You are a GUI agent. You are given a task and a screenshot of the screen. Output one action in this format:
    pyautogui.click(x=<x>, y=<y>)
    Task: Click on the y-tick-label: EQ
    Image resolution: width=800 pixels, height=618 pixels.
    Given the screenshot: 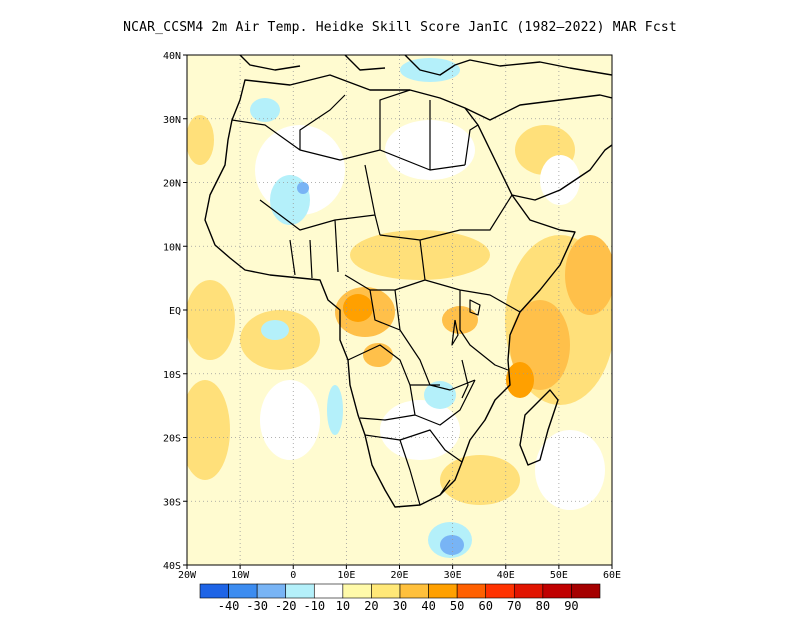 What is the action you would take?
    pyautogui.click(x=175, y=311)
    